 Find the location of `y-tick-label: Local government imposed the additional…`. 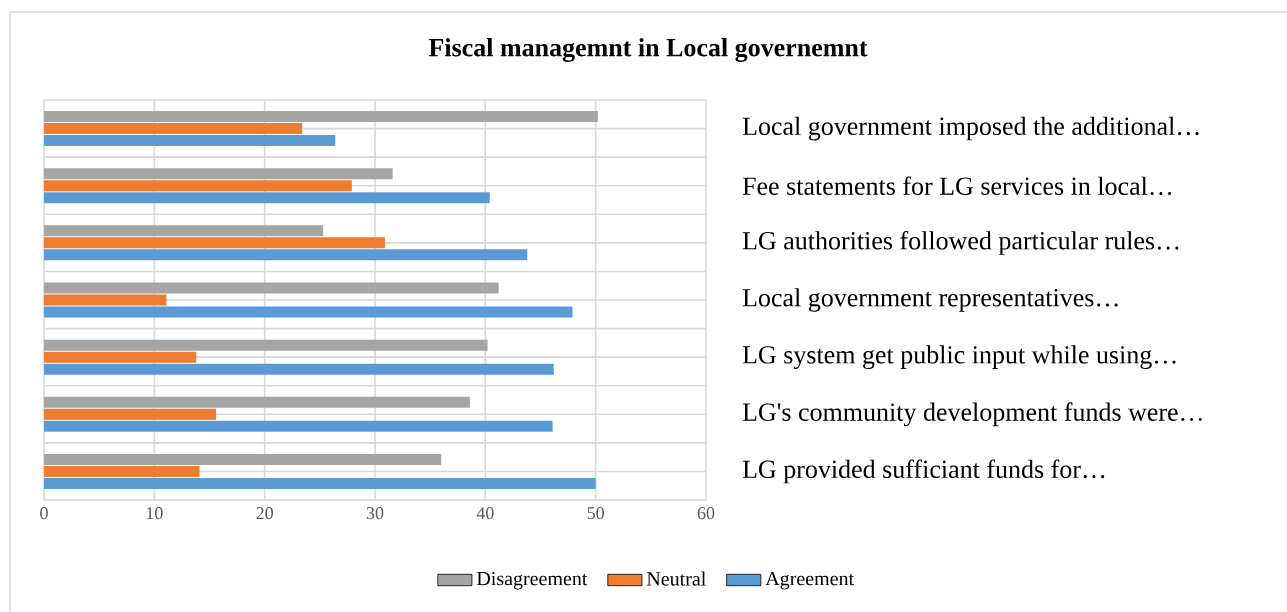

y-tick-label: Local government imposed the additional… is located at coordinates (970, 128).